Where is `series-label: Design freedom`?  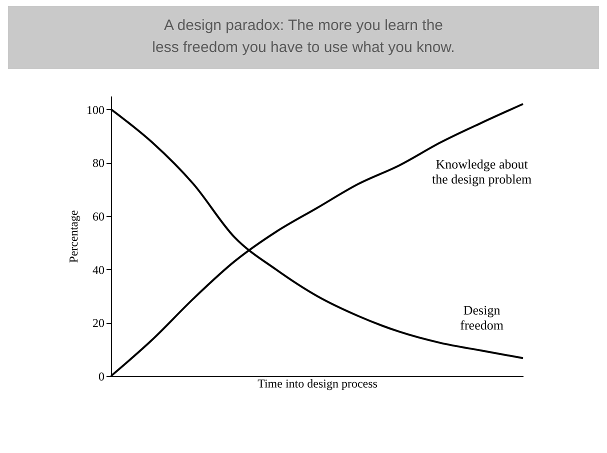 series-label: Design freedom is located at coordinates (482, 317).